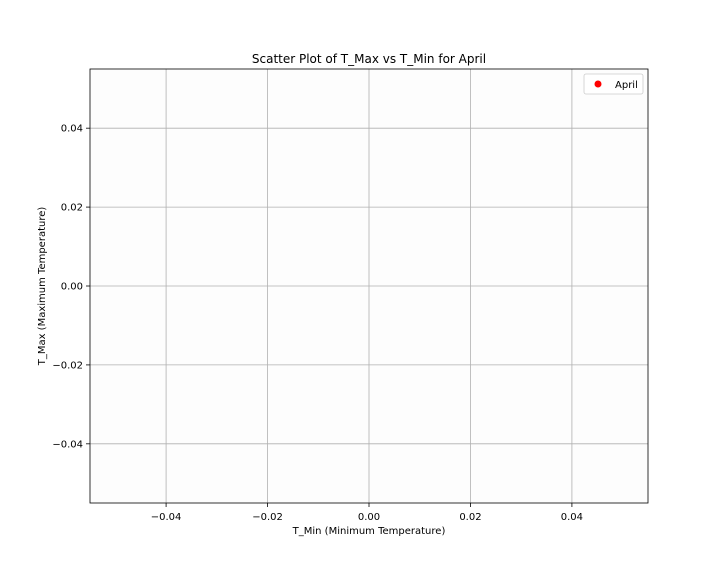 The image size is (720, 576). What do you see at coordinates (72, 208) in the screenshot?
I see `y-tick-label: 0.02` at bounding box center [72, 208].